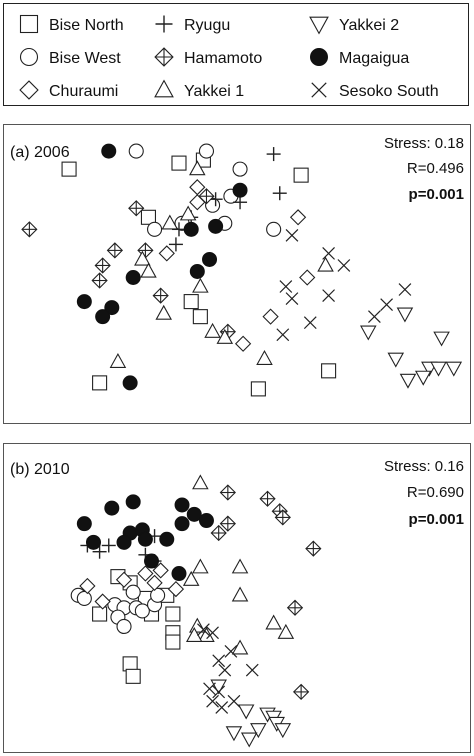 The width and height of the screenshot is (474, 756). I want to click on r-label: R=0.690, so click(435, 492).